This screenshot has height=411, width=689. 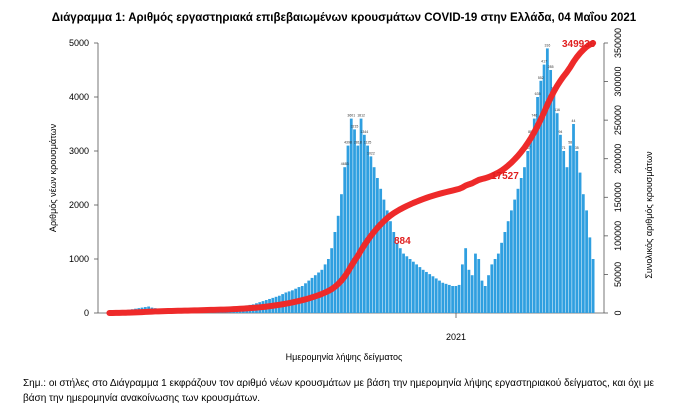 What do you see at coordinates (618, 236) in the screenshot?
I see `y2-tick-label: 100000` at bounding box center [618, 236].